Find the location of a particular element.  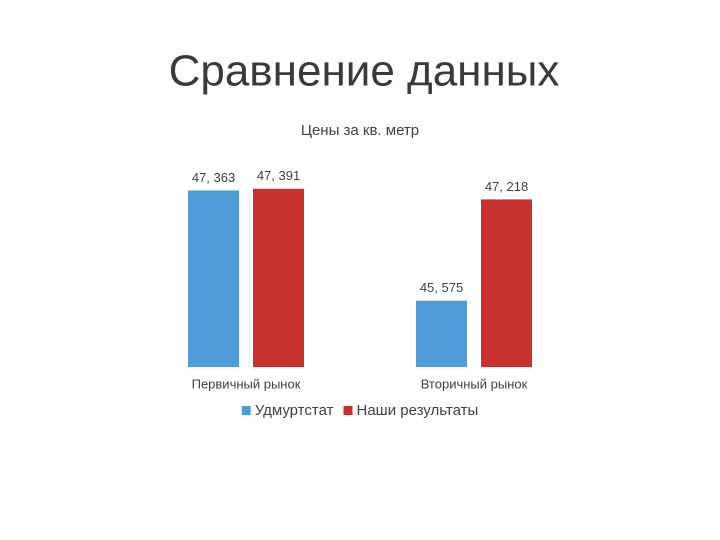

chart-title: Цены за кв. метр is located at coordinates (360, 130).